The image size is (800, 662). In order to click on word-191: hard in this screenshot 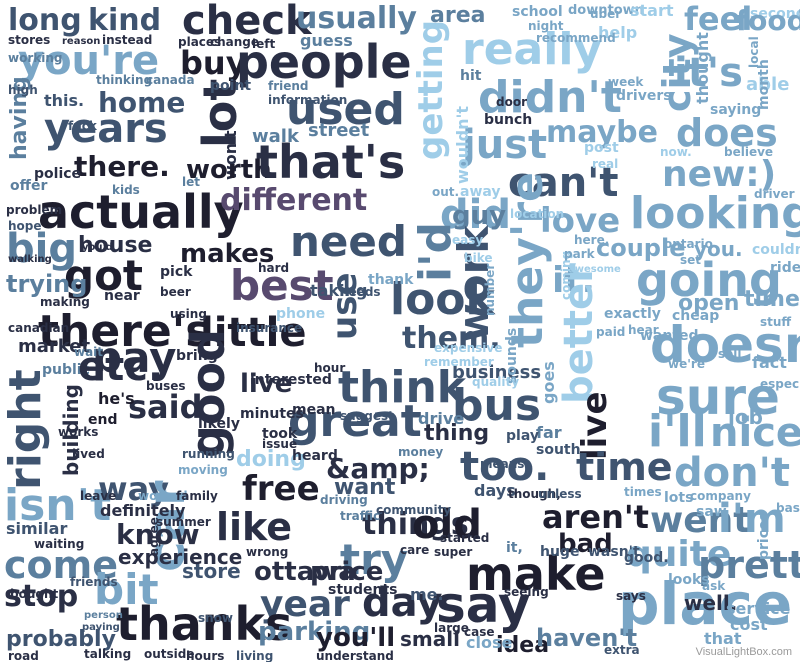, I will do `click(273, 268)`.